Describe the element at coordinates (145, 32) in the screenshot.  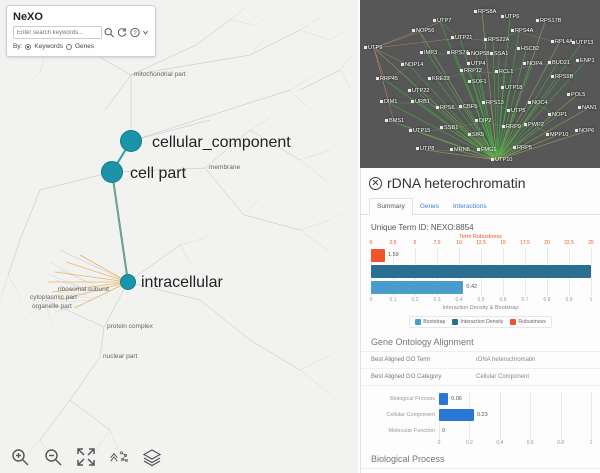
I see `chevron-down-icon` at that location.